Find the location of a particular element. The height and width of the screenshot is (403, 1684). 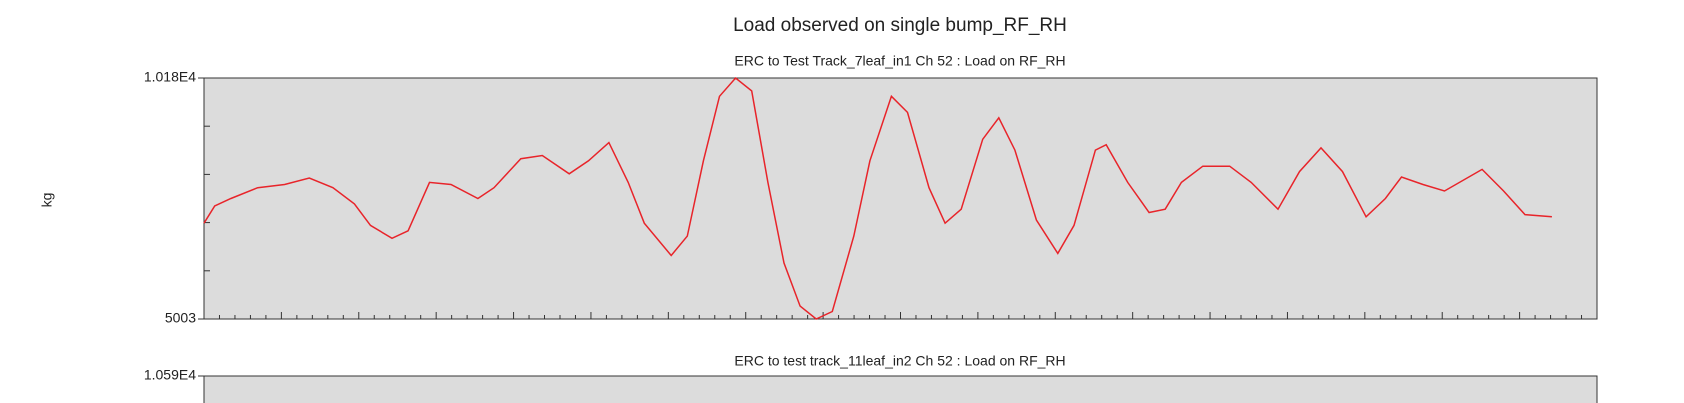

chart-title: Load observed on single bump_RF_RH is located at coordinates (900, 25).